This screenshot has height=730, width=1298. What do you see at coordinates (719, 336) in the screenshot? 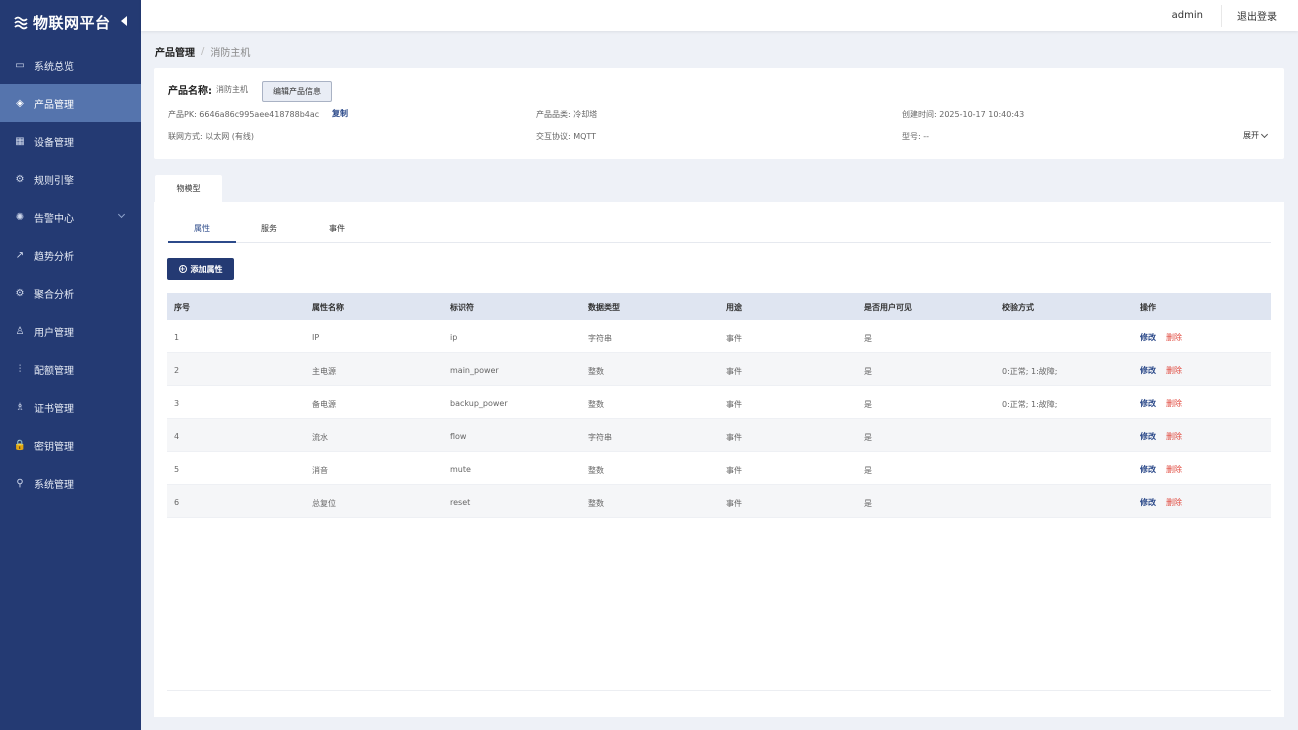
I see `table-row: 1 IP ip 字符串 事件 是 修改 删除` at bounding box center [719, 336].